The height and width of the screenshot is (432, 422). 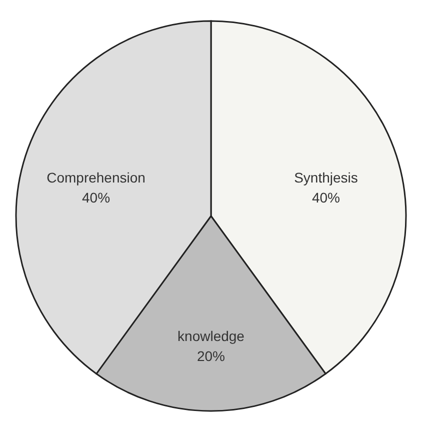 What do you see at coordinates (96, 178) in the screenshot?
I see `slice-label: Comprehension` at bounding box center [96, 178].